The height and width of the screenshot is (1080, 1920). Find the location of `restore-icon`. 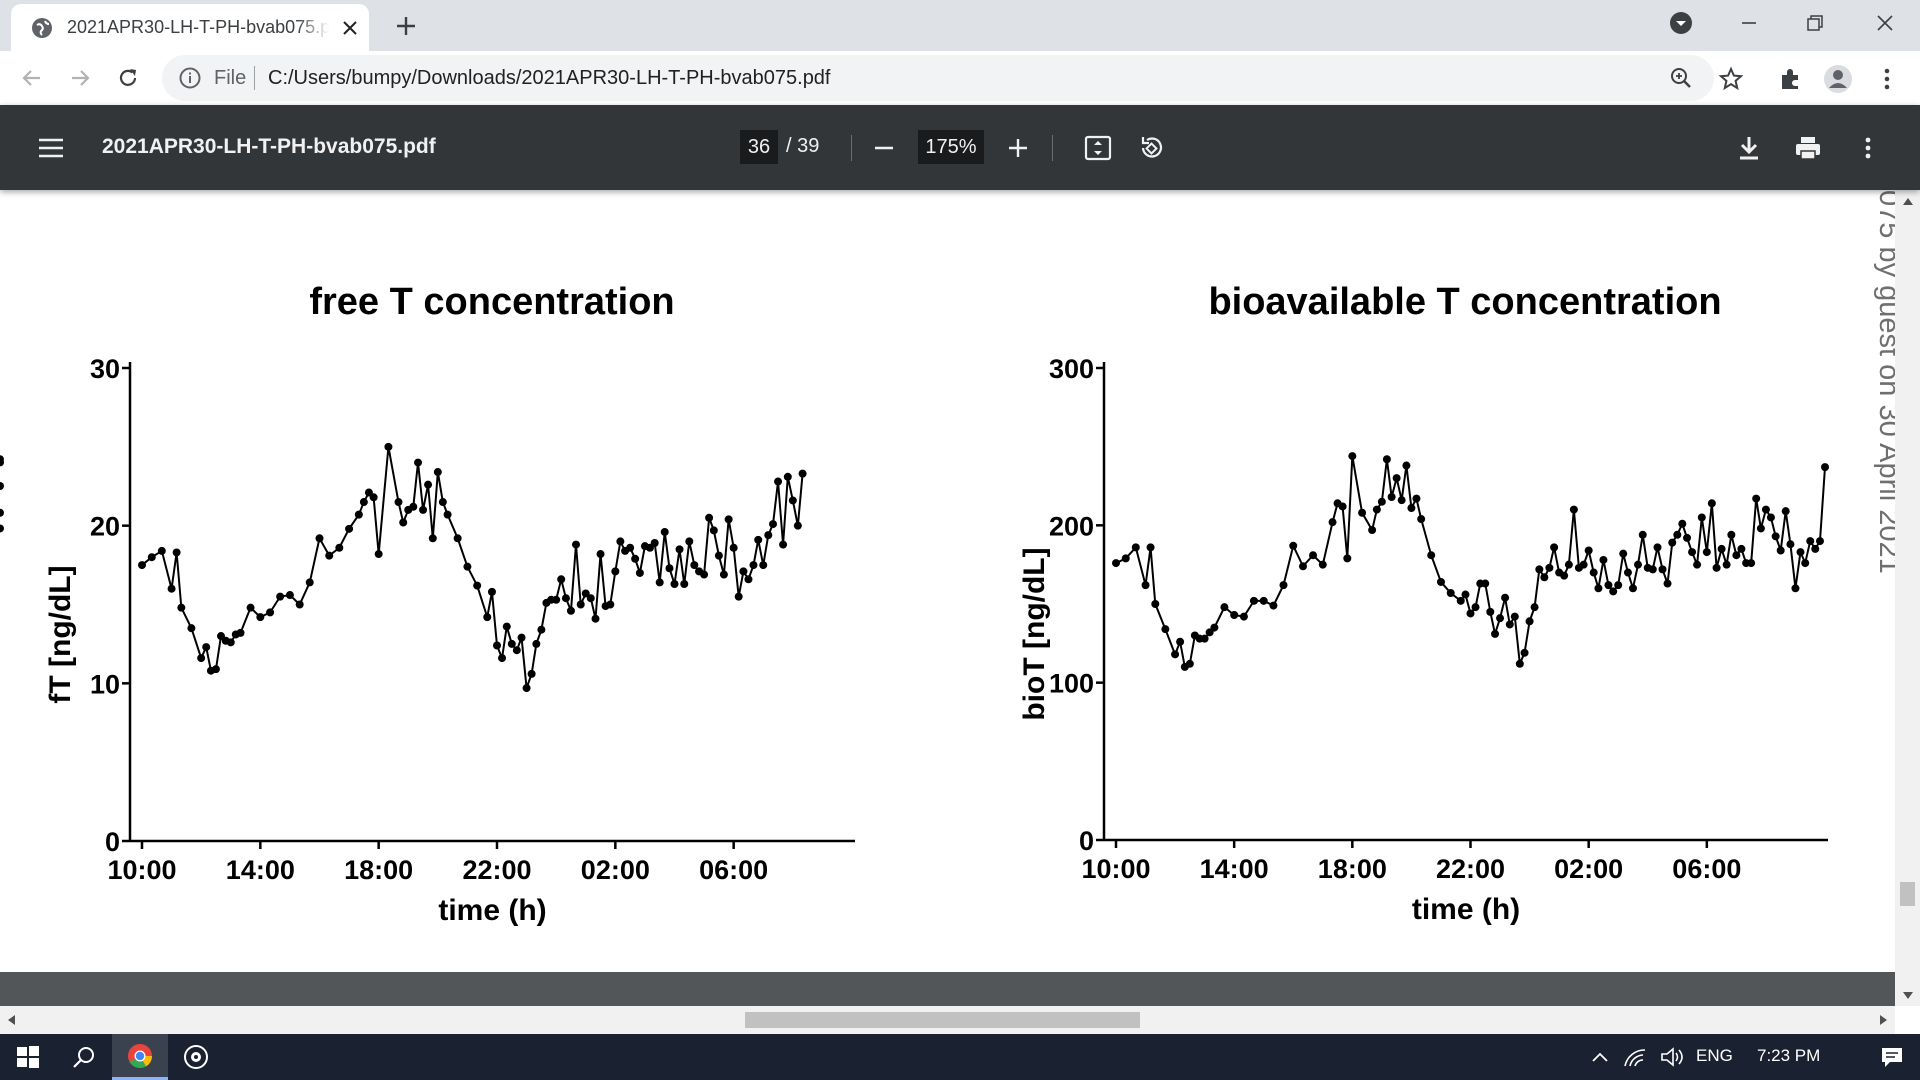

restore-icon is located at coordinates (1815, 23).